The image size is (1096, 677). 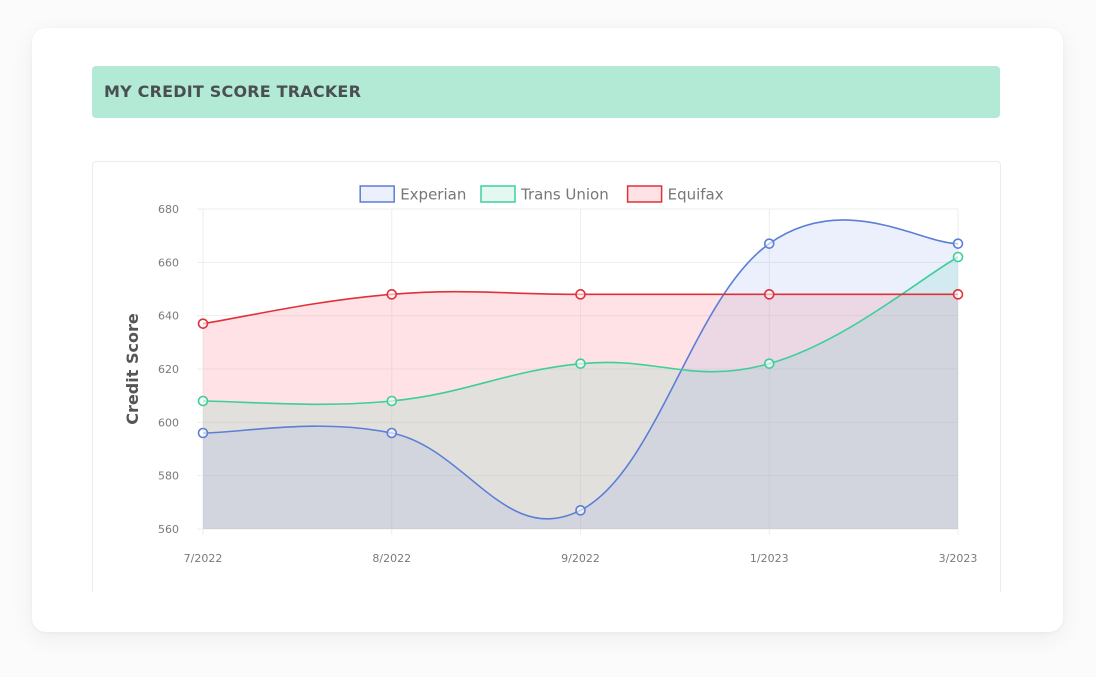 I want to click on x-tick-label: 9/2022, so click(x=580, y=558).